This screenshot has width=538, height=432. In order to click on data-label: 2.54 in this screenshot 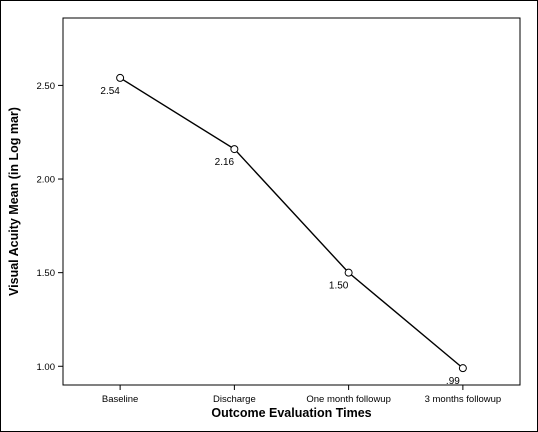, I will do `click(110, 91)`.